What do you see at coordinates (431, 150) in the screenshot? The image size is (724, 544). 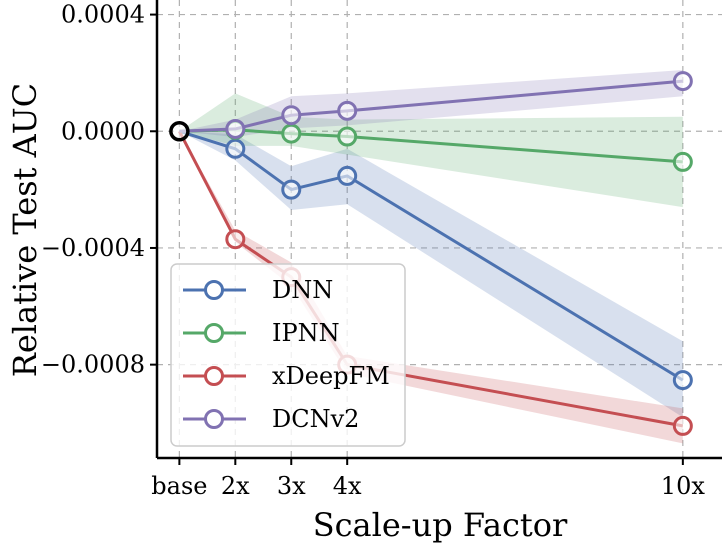 I see `band-ipnn` at bounding box center [431, 150].